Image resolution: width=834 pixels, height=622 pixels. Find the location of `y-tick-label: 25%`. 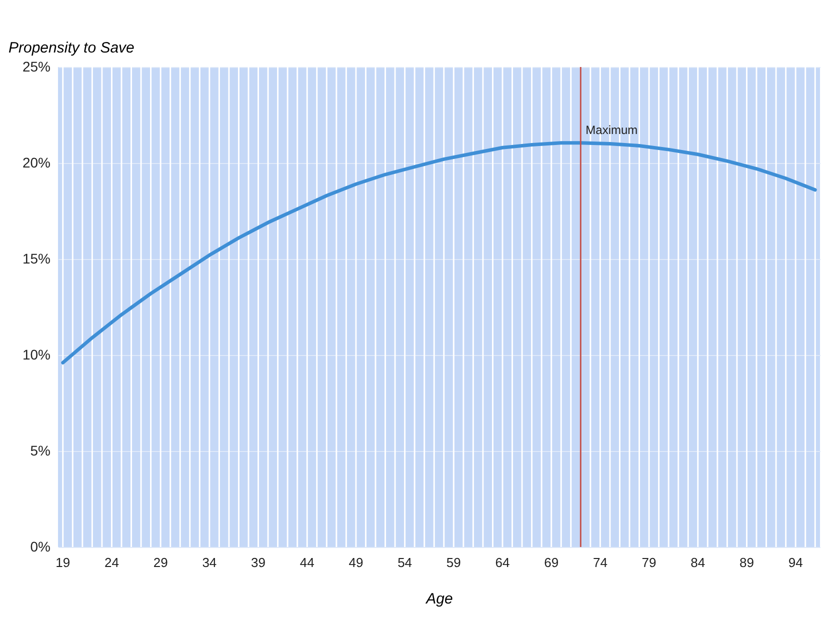

y-tick-label: 25% is located at coordinates (36, 66).